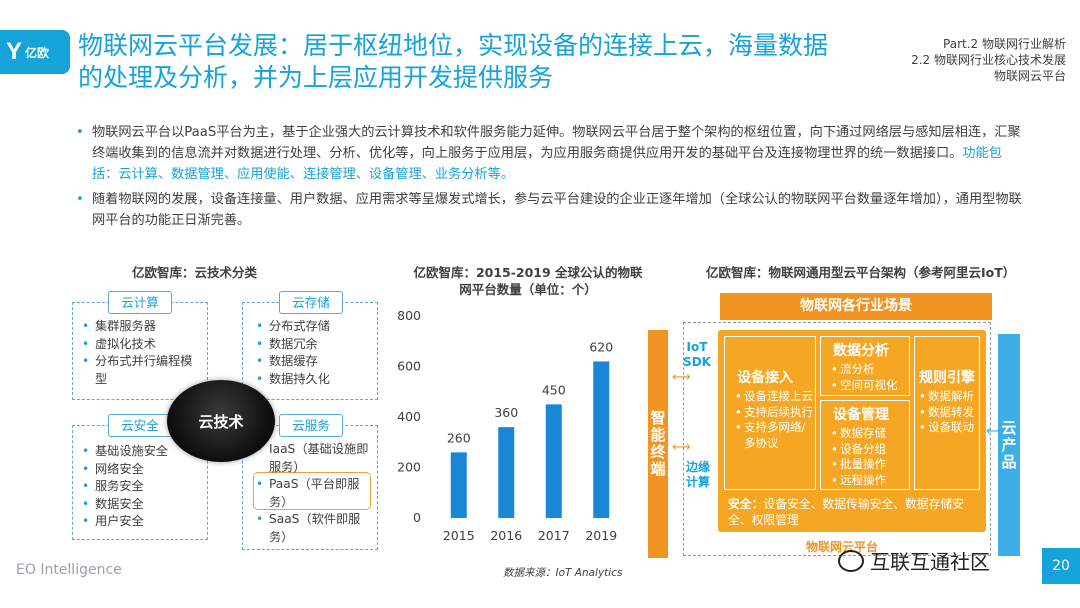 The image size is (1080, 608). I want to click on bullet-1-highlight: 功能包括：云计算、数据管理、应用使能、连接管理、设备管理、业务分析等。, so click(547, 164).